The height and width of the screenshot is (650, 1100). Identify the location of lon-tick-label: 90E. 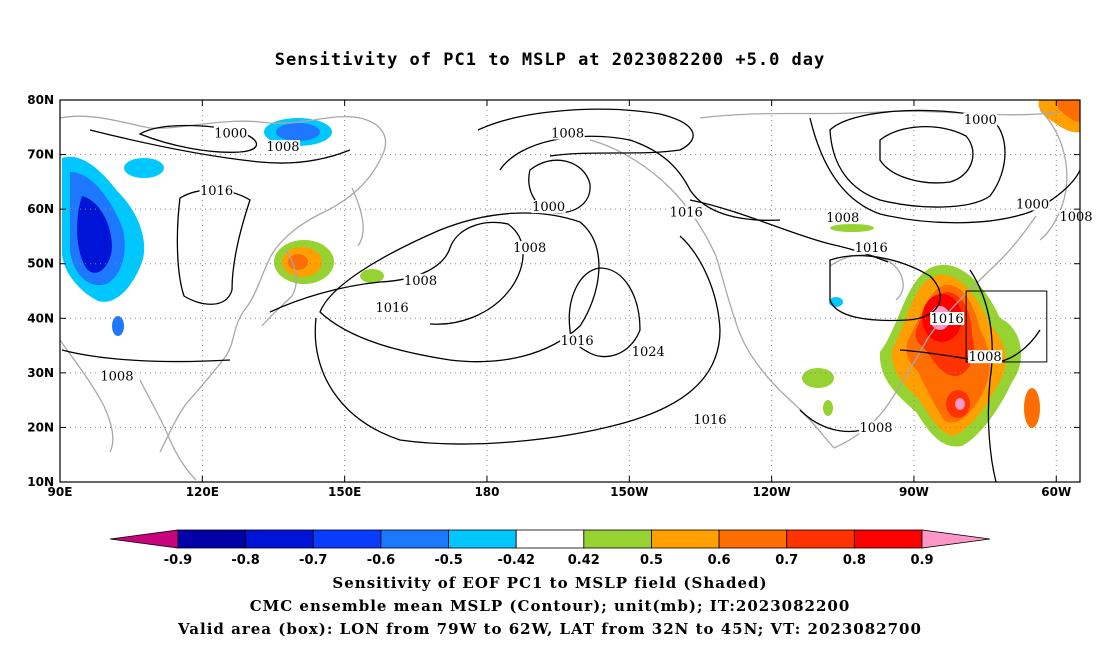
(60, 492).